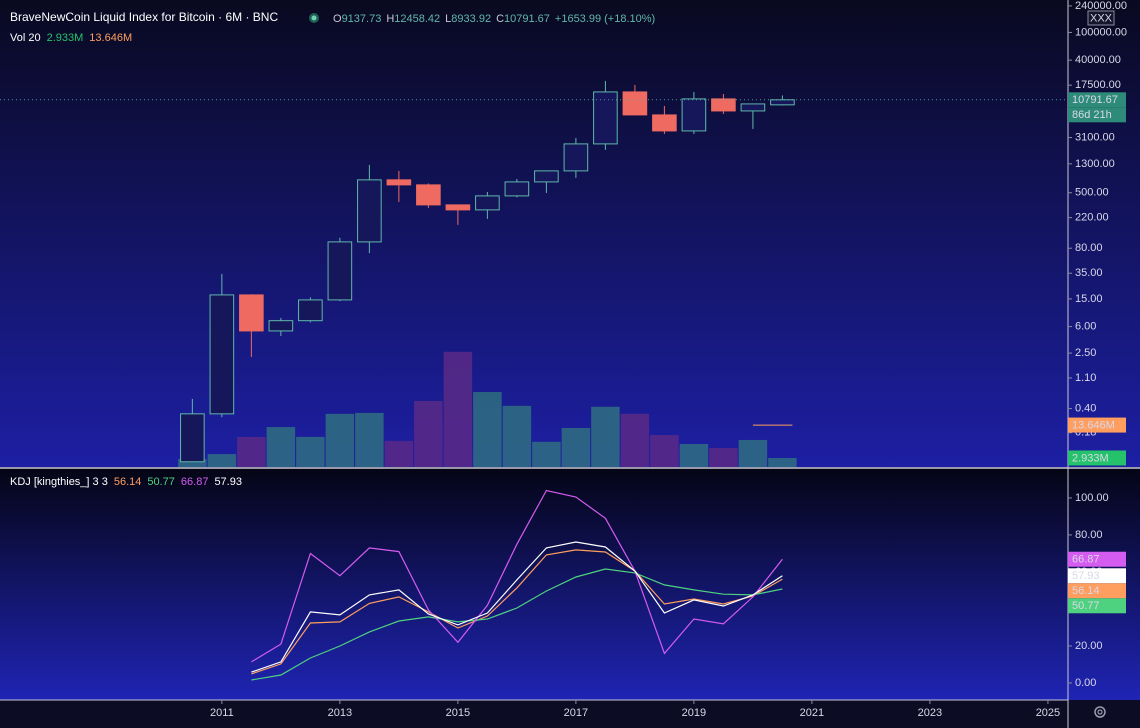 This screenshot has width=1140, height=728. Describe the element at coordinates (222, 713) in the screenshot. I see `x-tick-label: 2011` at that location.